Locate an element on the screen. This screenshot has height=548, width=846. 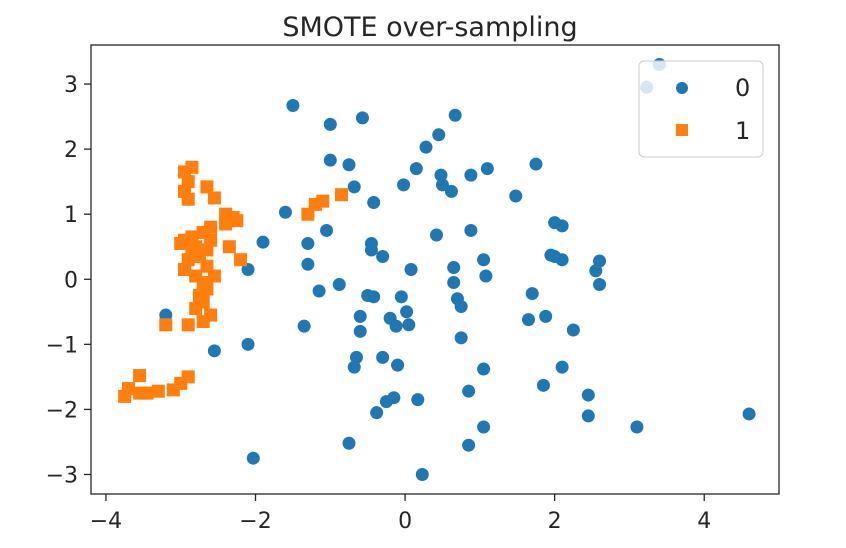
x-tick-label-4: 4 is located at coordinates (704, 521).